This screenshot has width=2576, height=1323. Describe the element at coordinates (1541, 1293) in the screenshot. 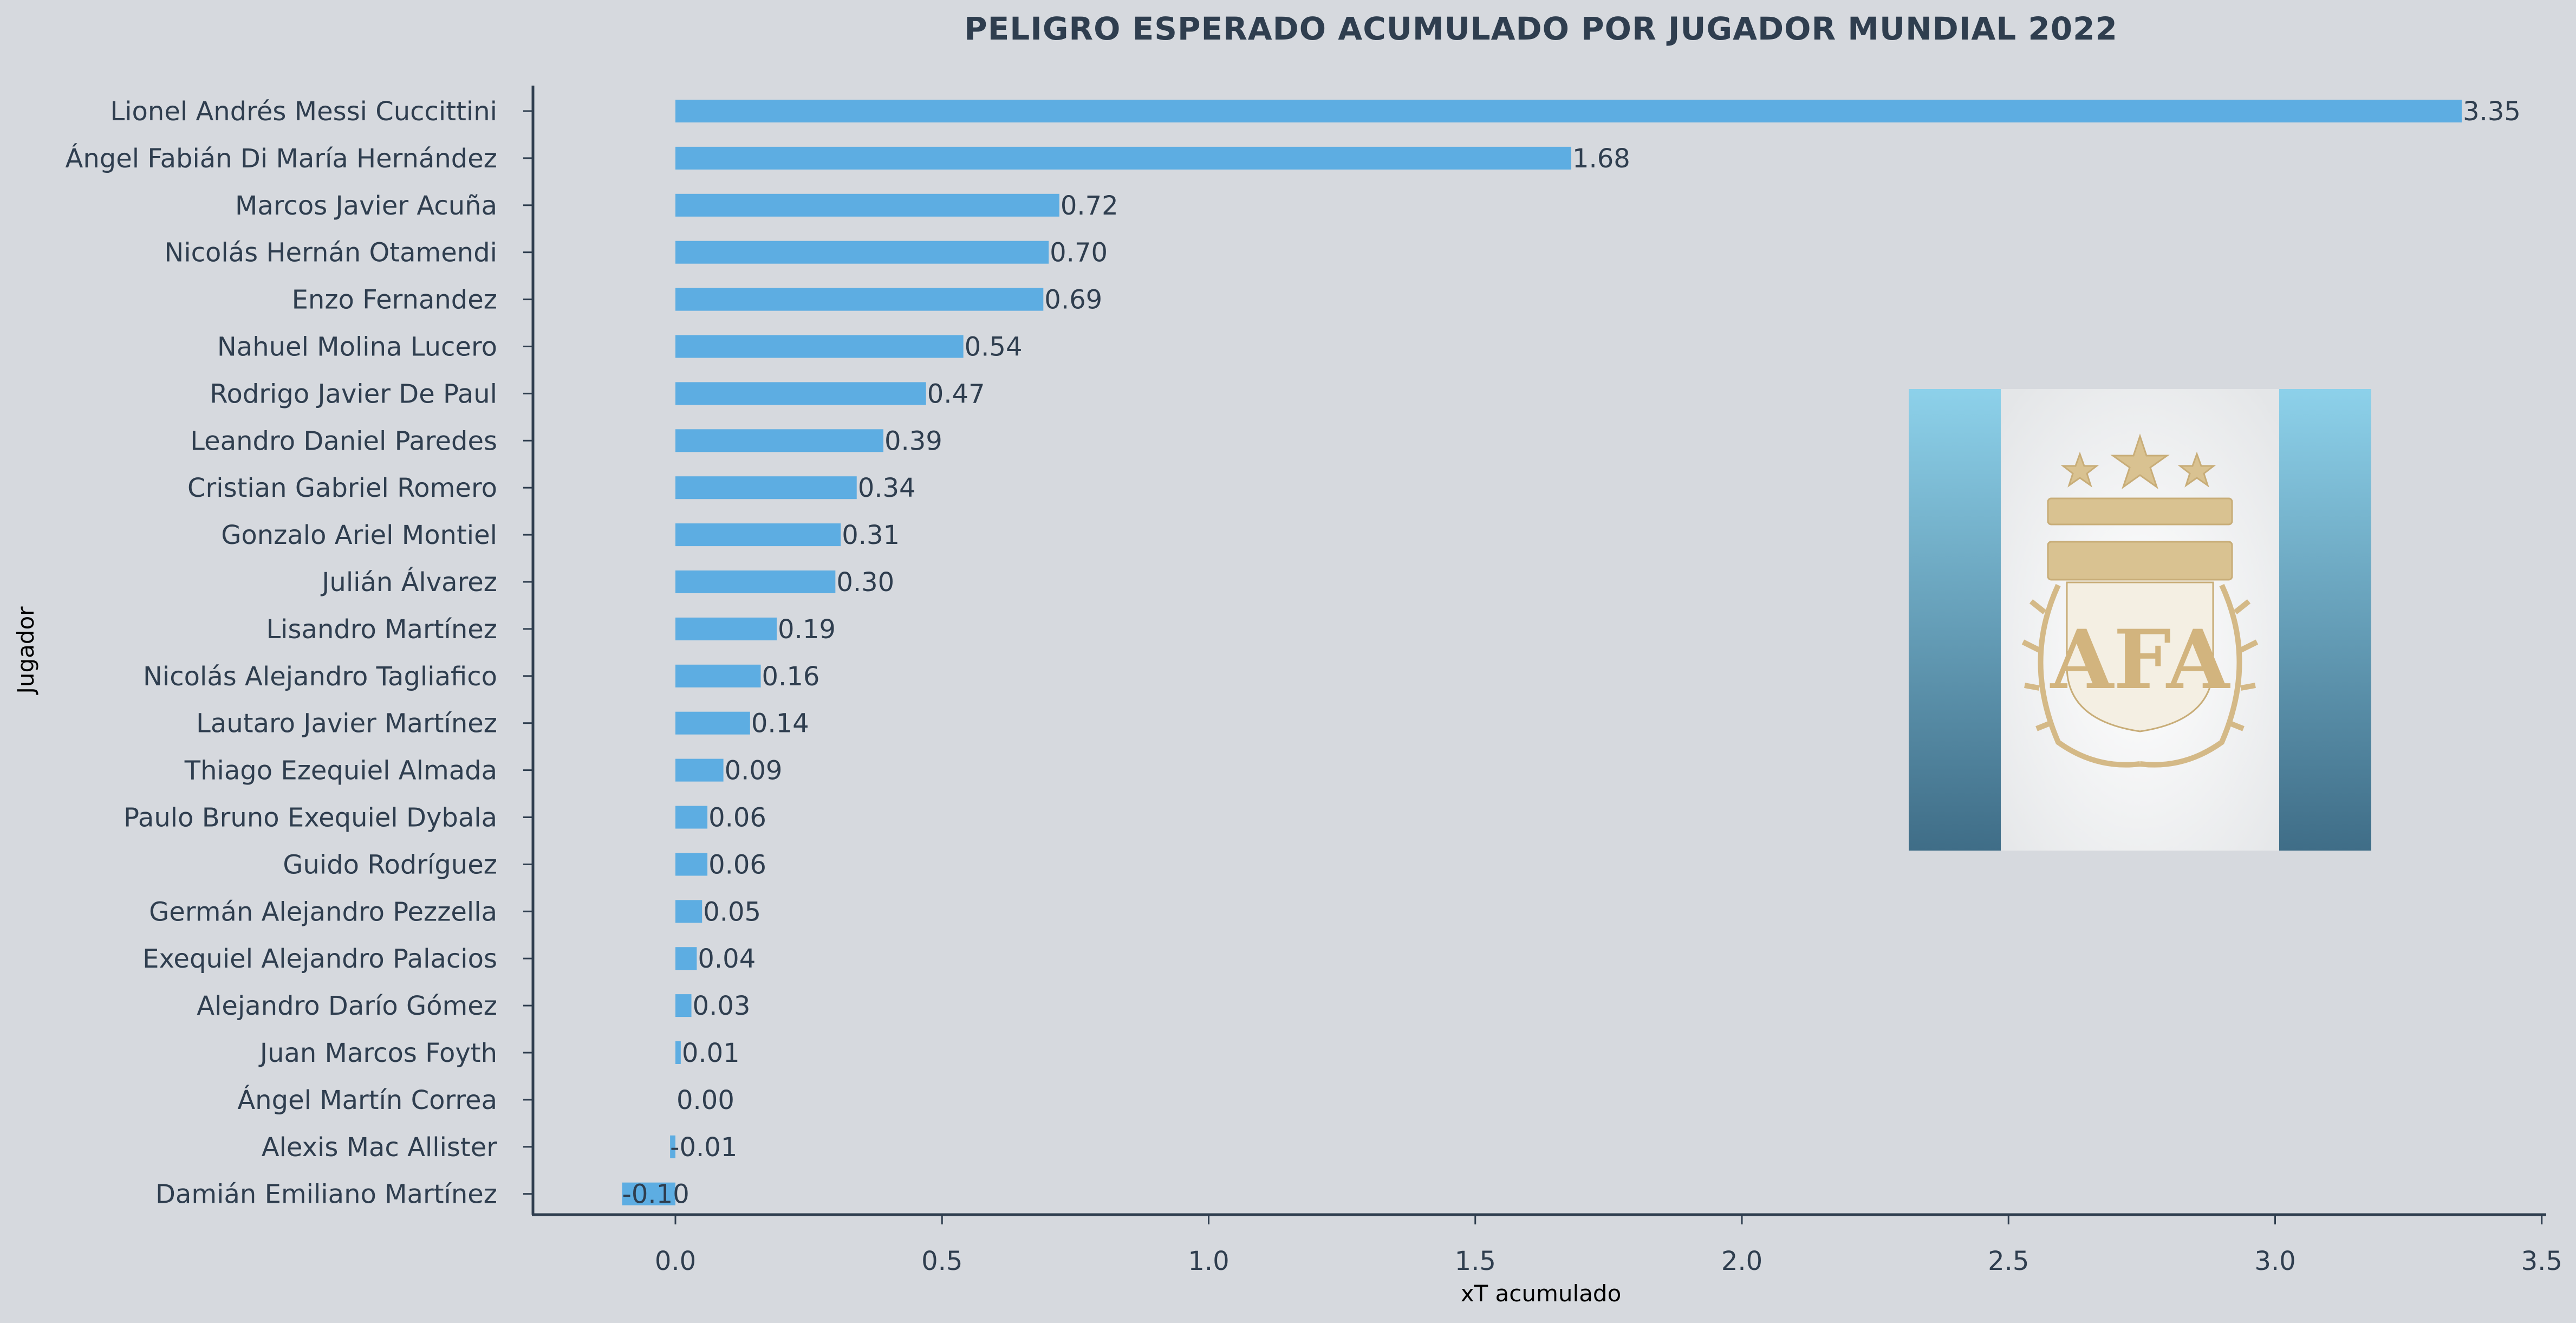

I see `x-axis-label: xT acumulado` at that location.